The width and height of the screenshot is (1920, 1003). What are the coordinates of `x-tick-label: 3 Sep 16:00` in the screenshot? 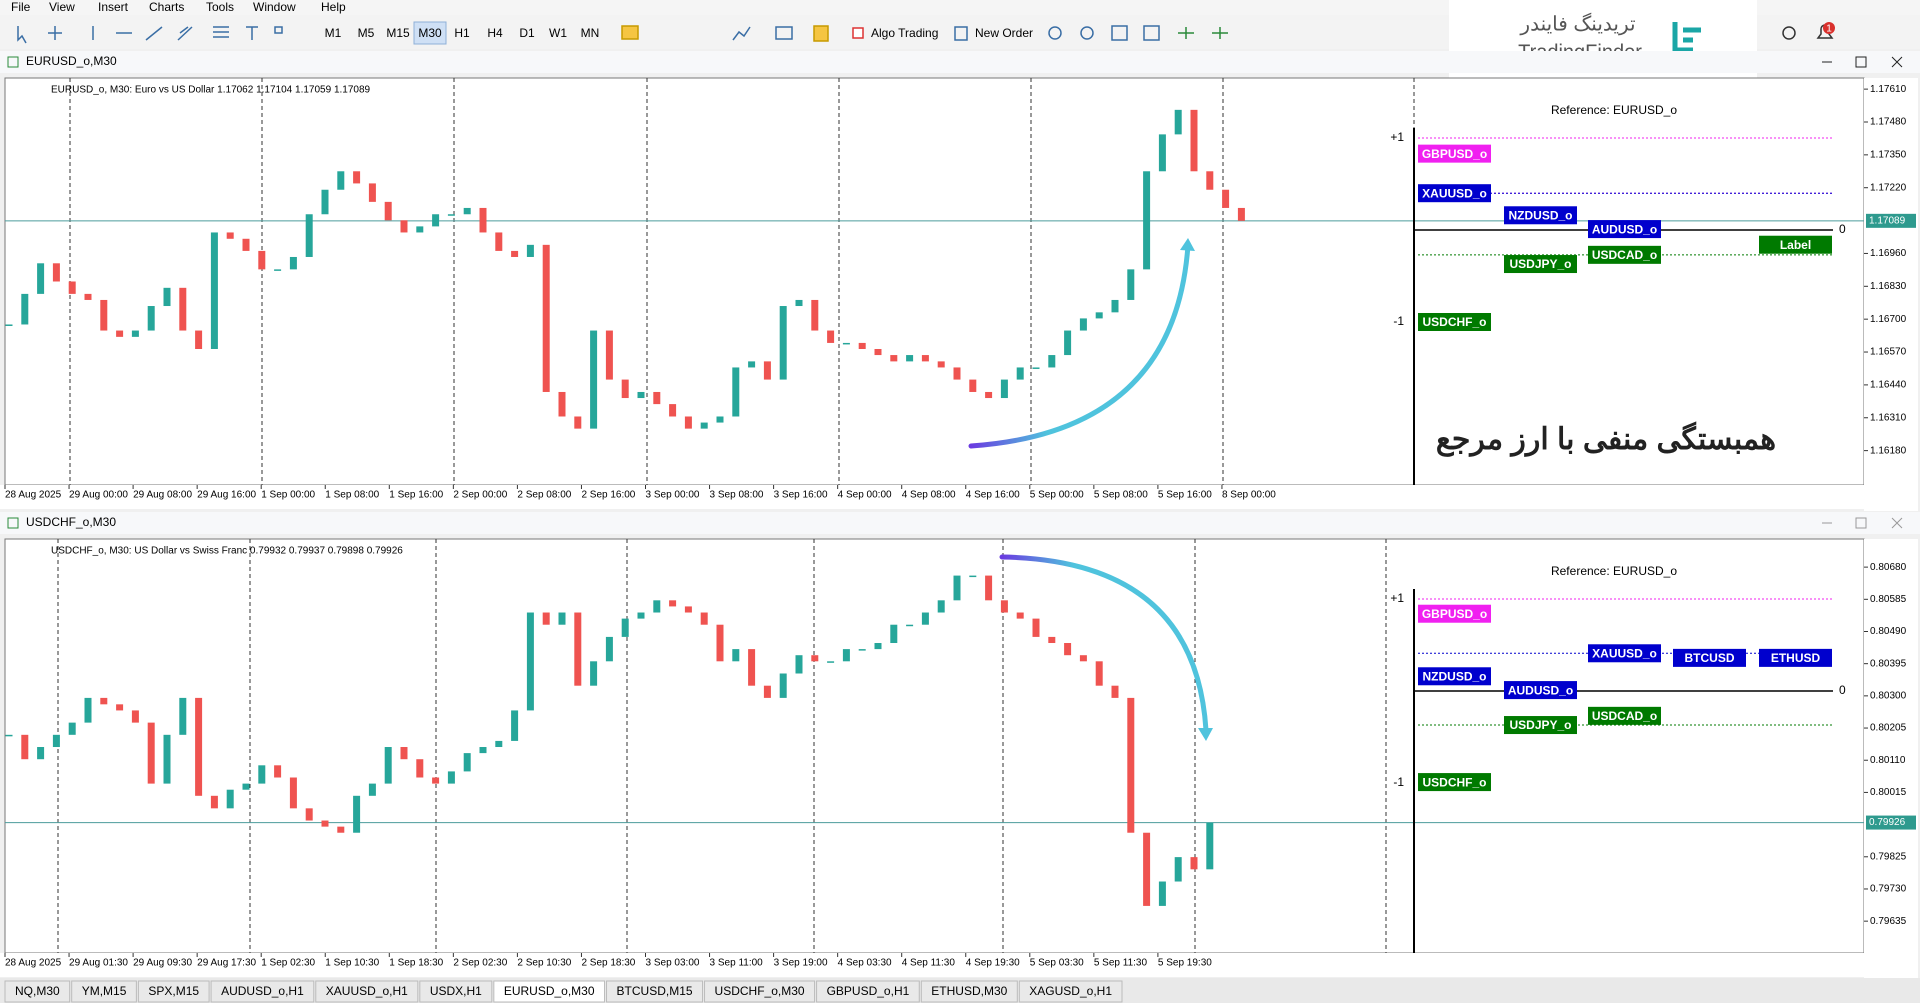 It's located at (801, 495).